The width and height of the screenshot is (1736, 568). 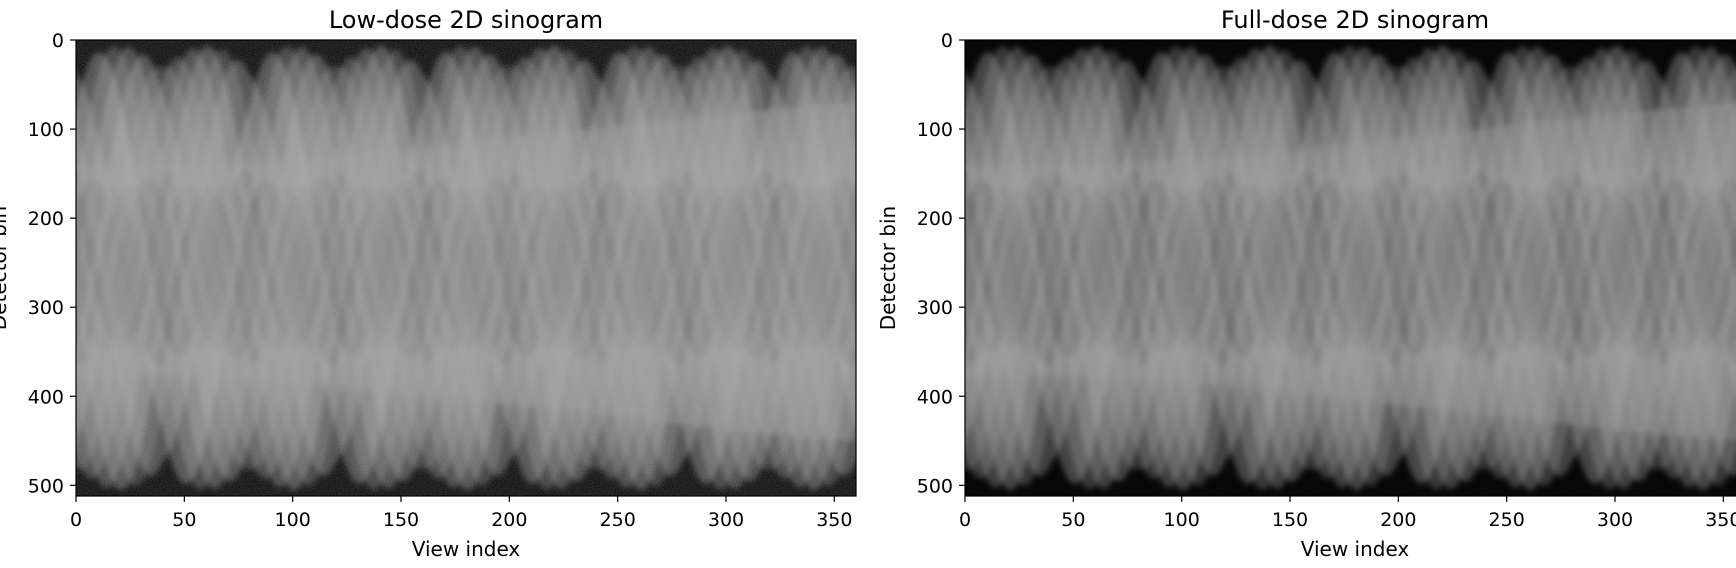 What do you see at coordinates (466, 20) in the screenshot?
I see `chart-title: Low-dose 2D sinogram` at bounding box center [466, 20].